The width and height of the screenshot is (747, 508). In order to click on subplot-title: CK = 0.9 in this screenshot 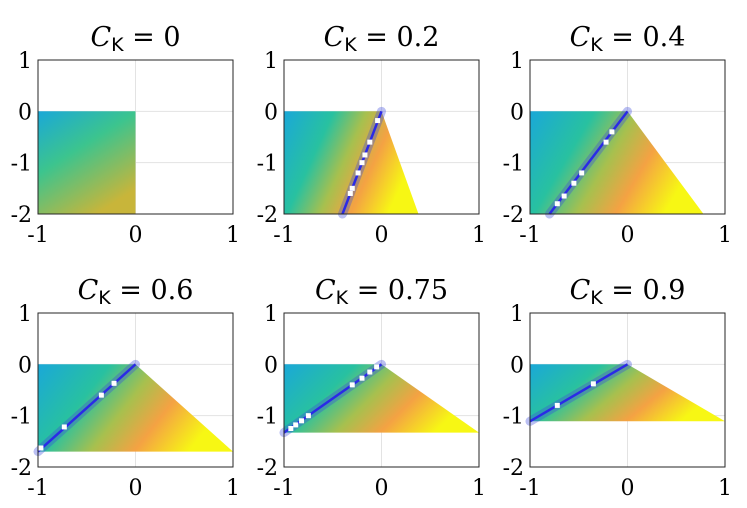, I will do `click(628, 292)`.